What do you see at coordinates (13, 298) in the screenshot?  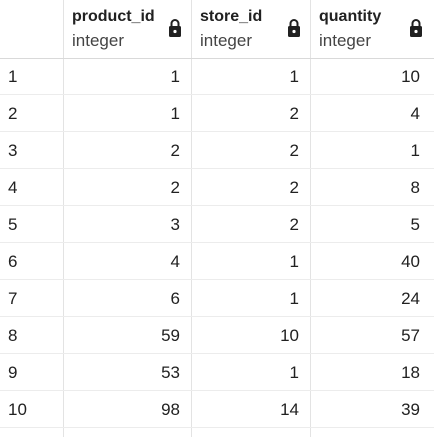 I see `row-number: 7` at bounding box center [13, 298].